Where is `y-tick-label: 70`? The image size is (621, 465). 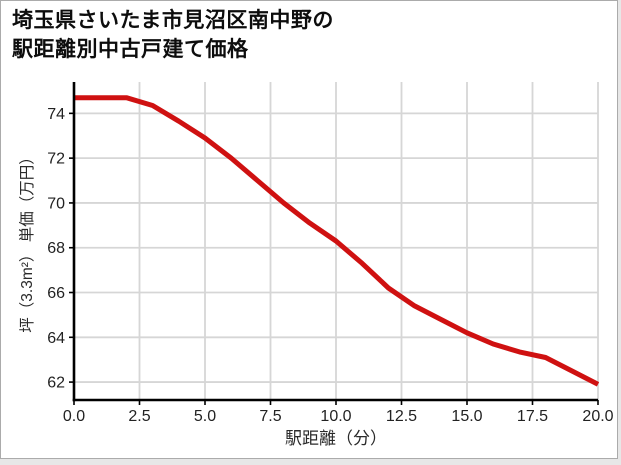 y-tick-label: 70 is located at coordinates (56, 203).